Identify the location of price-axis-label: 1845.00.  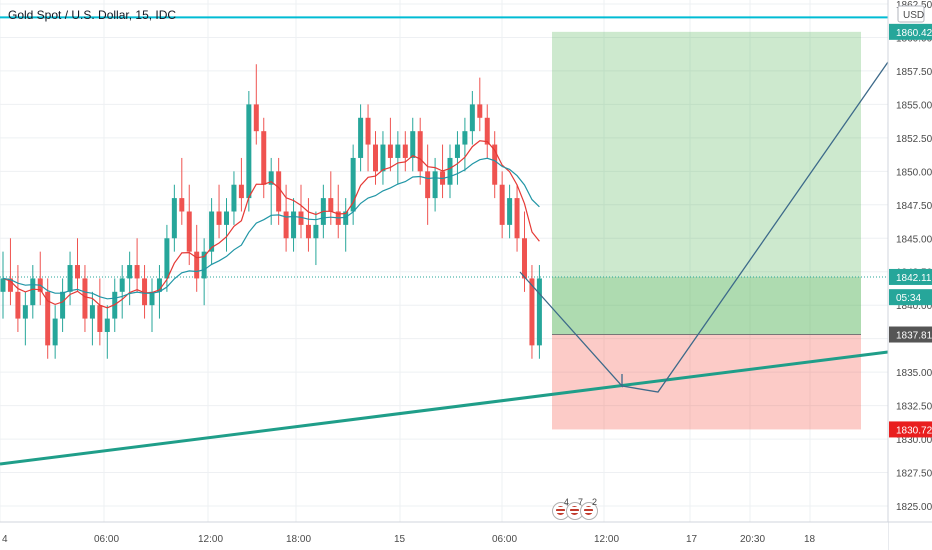
(914, 239).